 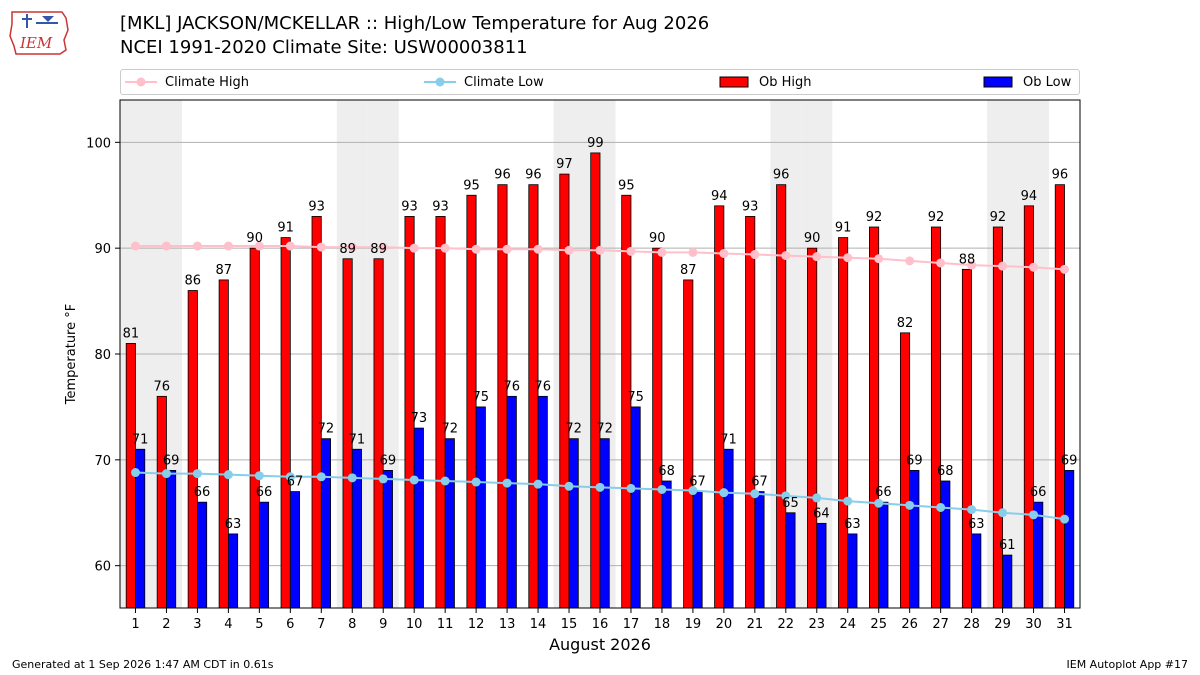 What do you see at coordinates (445, 624) in the screenshot?
I see `x-tick-label: 11` at bounding box center [445, 624].